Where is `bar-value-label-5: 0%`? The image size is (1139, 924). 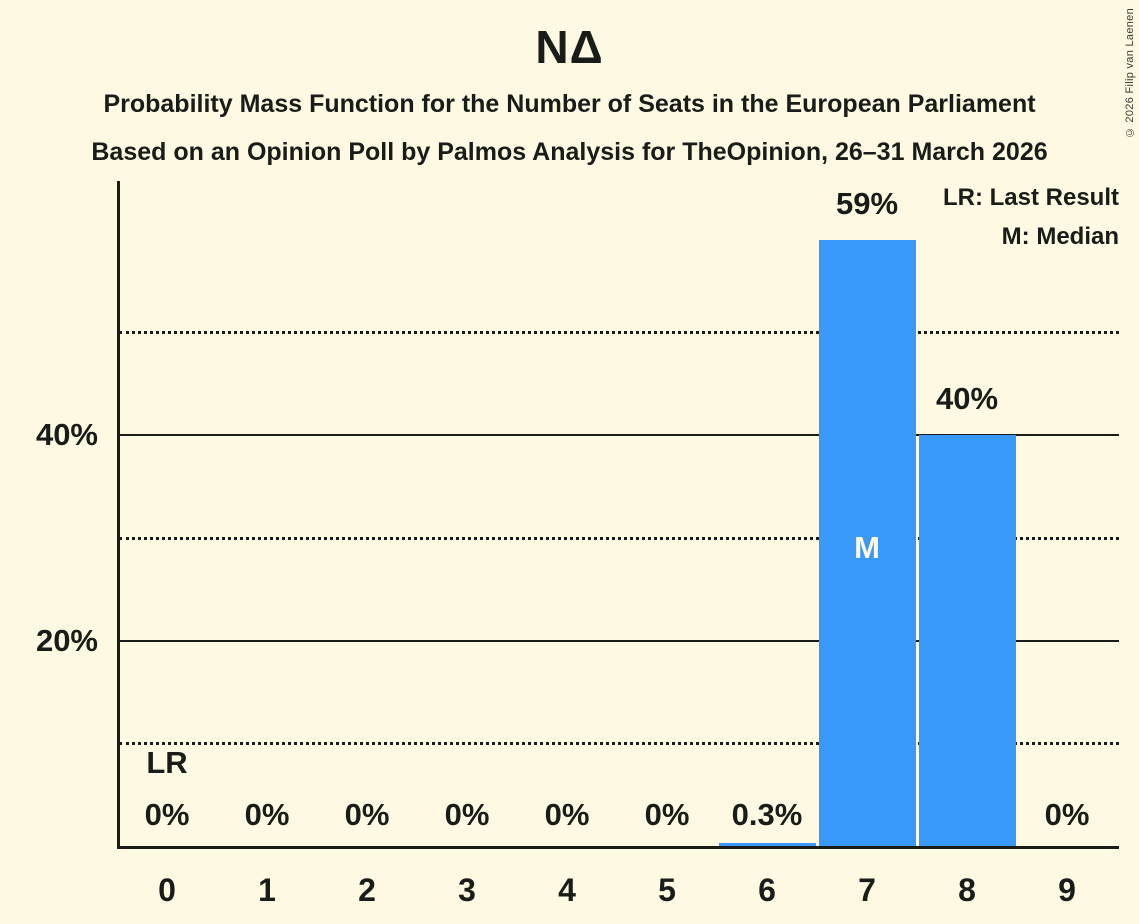 bar-value-label-5: 0% is located at coordinates (667, 814).